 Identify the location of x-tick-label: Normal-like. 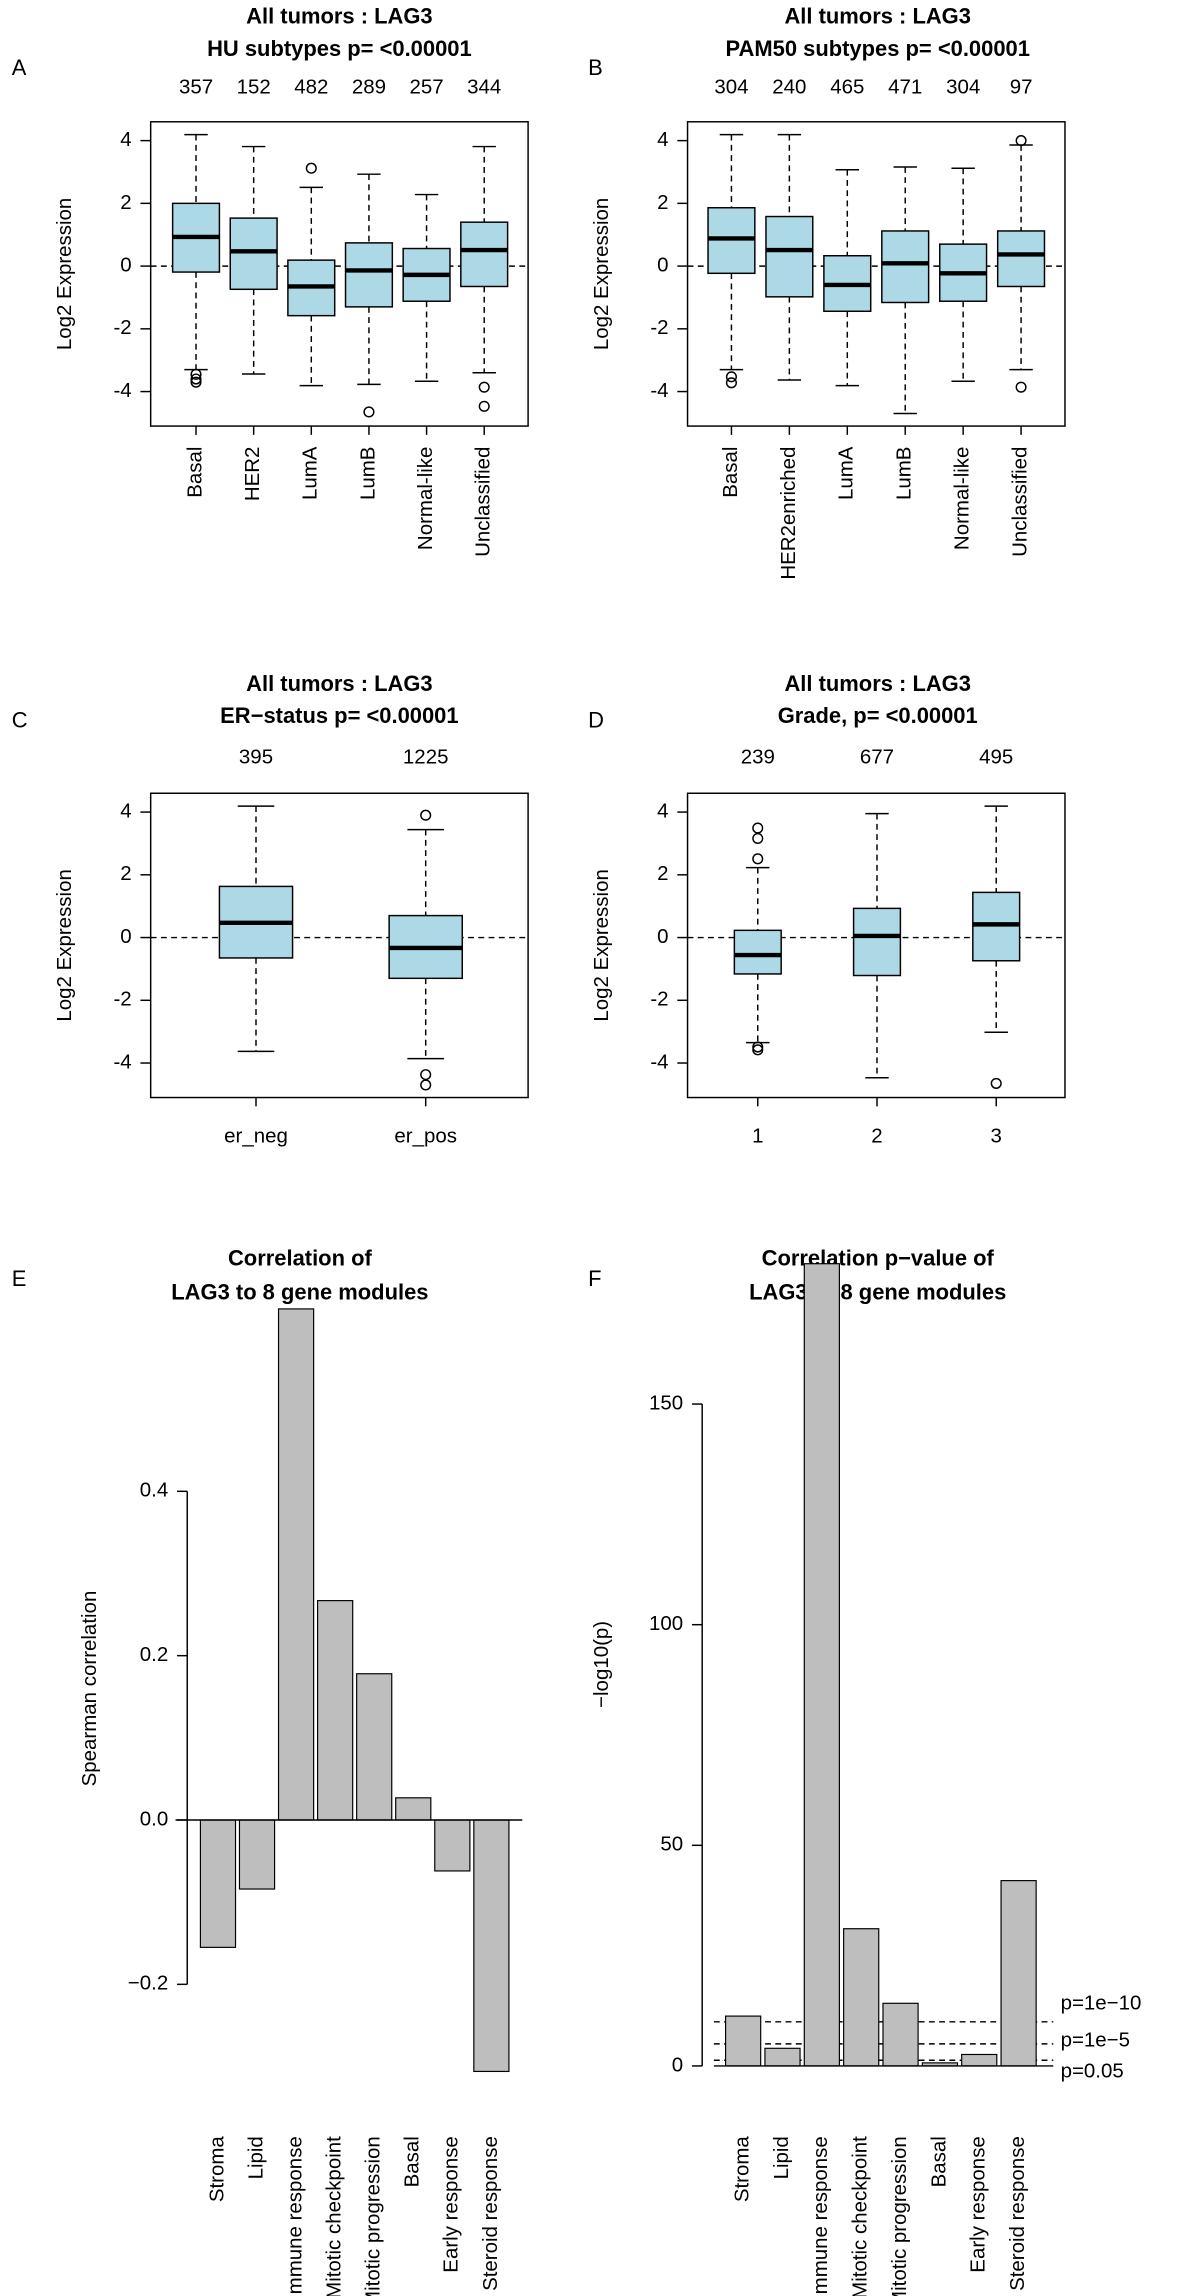
(962, 499).